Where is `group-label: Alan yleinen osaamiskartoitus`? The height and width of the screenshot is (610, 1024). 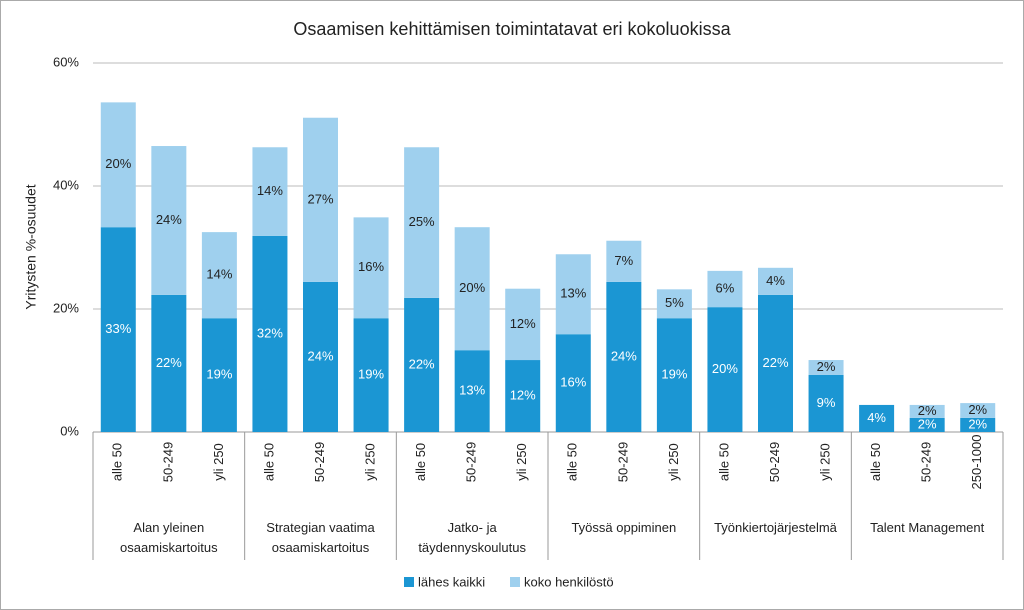 group-label: Alan yleinen osaamiskartoitus is located at coordinates (169, 537).